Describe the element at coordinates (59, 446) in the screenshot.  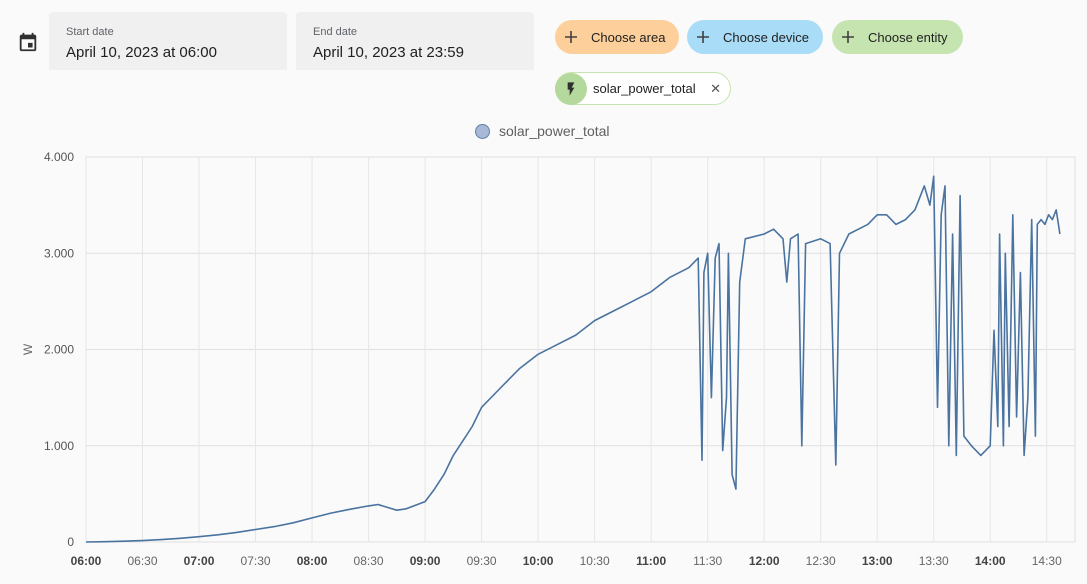
I see `y-tick-label: 1.000` at that location.